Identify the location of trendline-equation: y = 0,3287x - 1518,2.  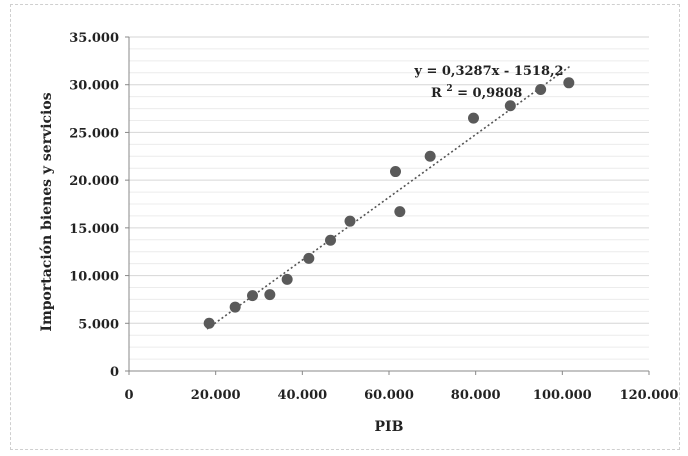
(488, 71).